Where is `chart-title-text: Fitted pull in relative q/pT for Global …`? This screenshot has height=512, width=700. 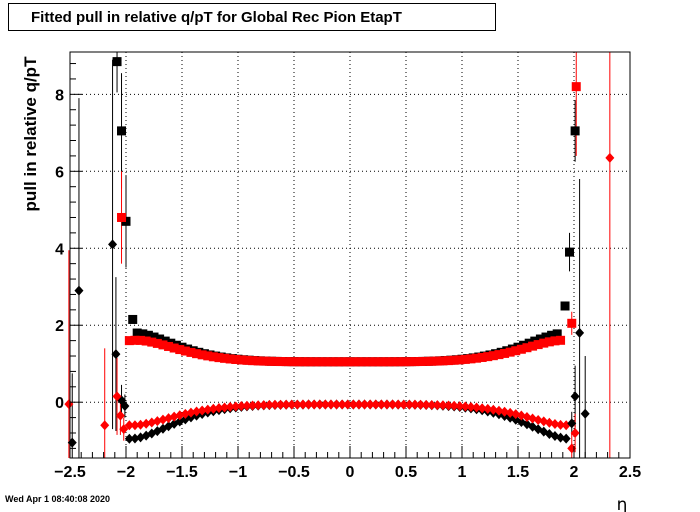
chart-title-text: Fitted pull in relative q/pT for Global … is located at coordinates (216, 17).